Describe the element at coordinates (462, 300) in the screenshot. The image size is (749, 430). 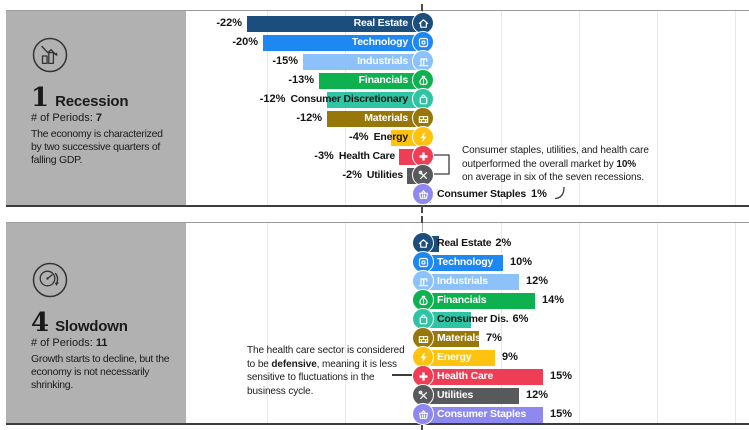
I see `sector-label: Financials` at that location.